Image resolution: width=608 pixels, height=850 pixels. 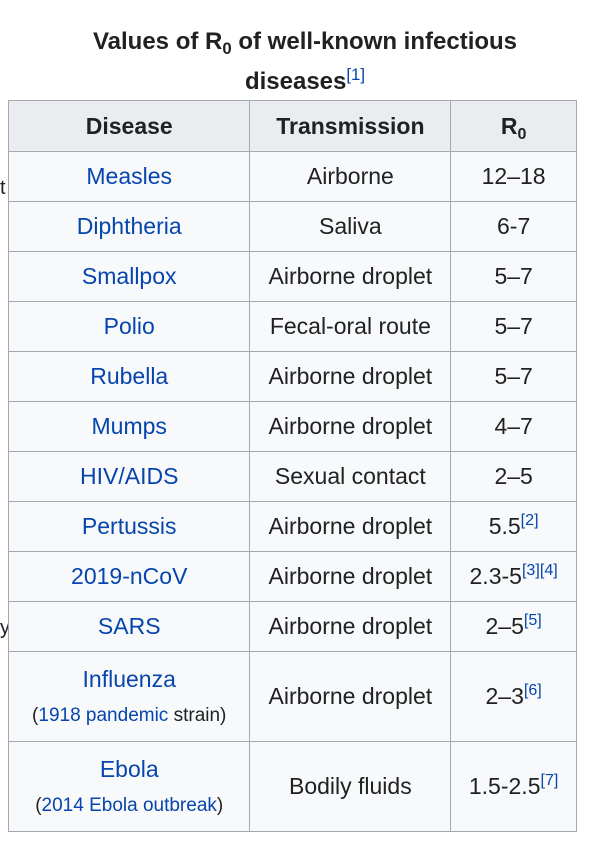 What do you see at coordinates (532, 620) in the screenshot?
I see `reference-link: [5]` at bounding box center [532, 620].